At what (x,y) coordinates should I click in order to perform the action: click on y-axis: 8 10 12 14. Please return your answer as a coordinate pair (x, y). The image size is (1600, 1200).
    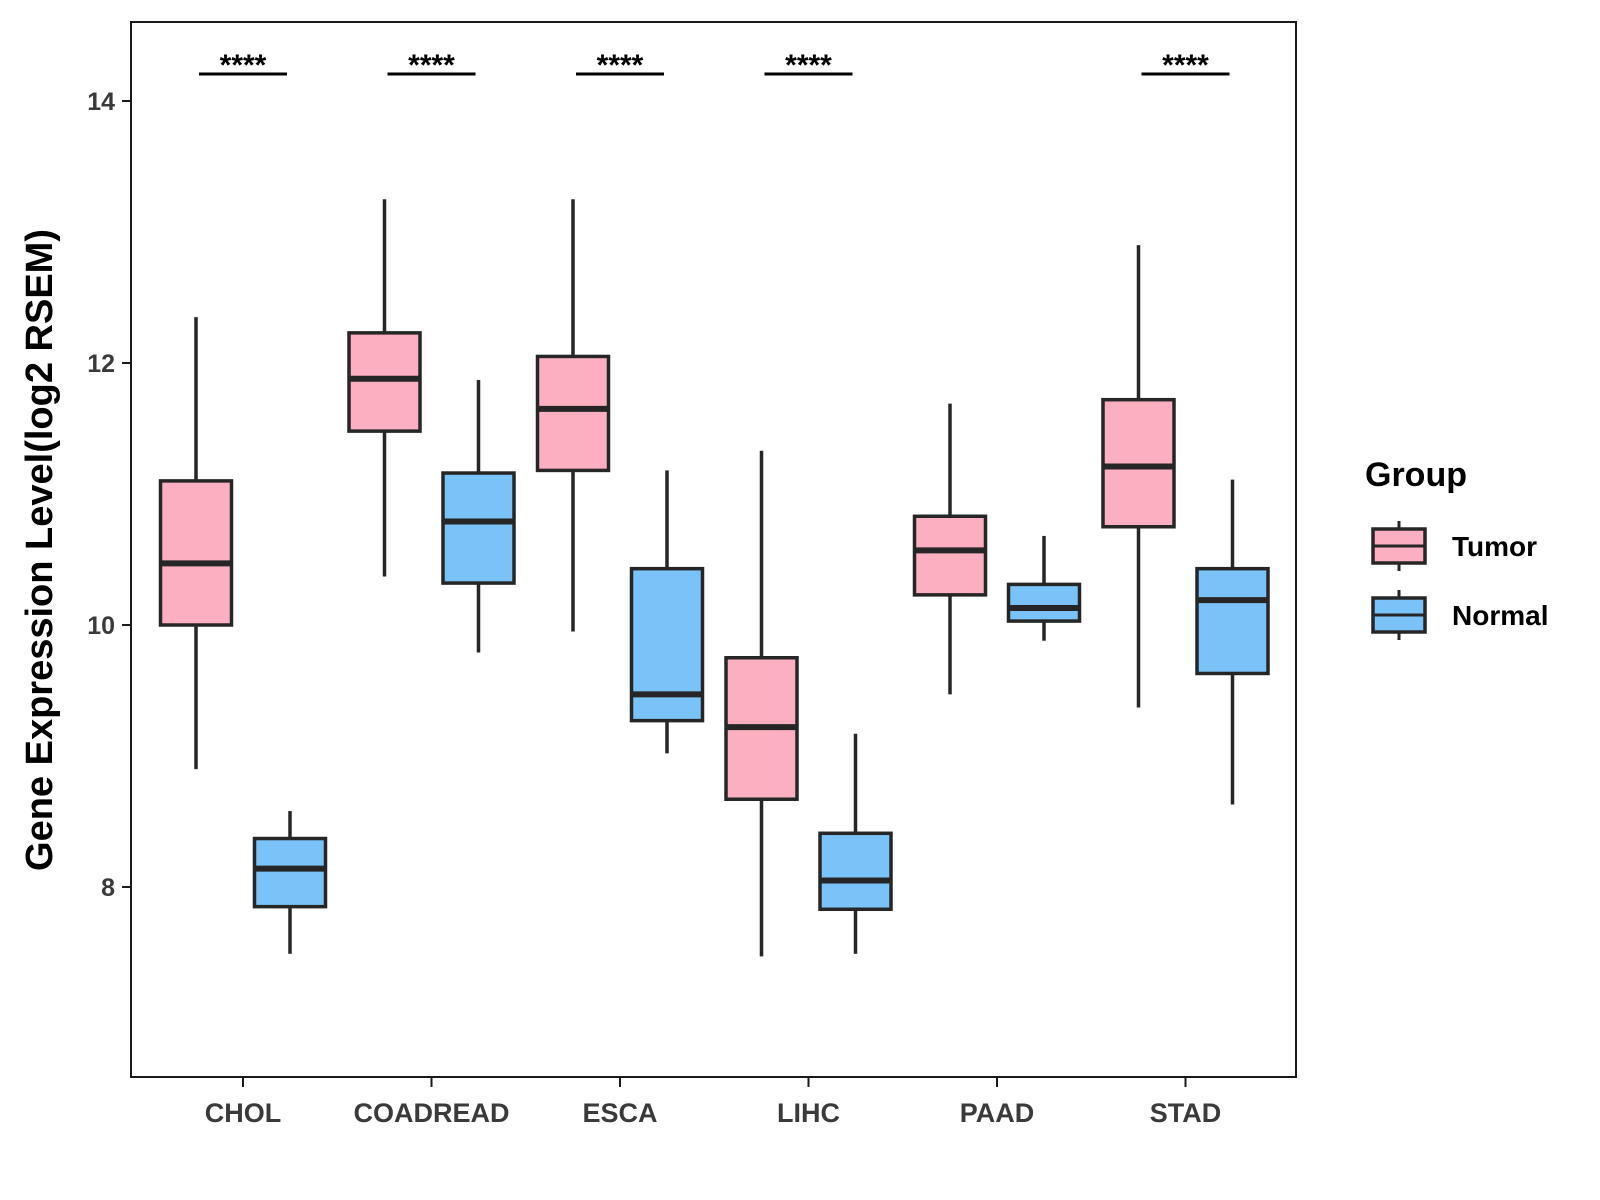
    Looking at the image, I should click on (109, 495).